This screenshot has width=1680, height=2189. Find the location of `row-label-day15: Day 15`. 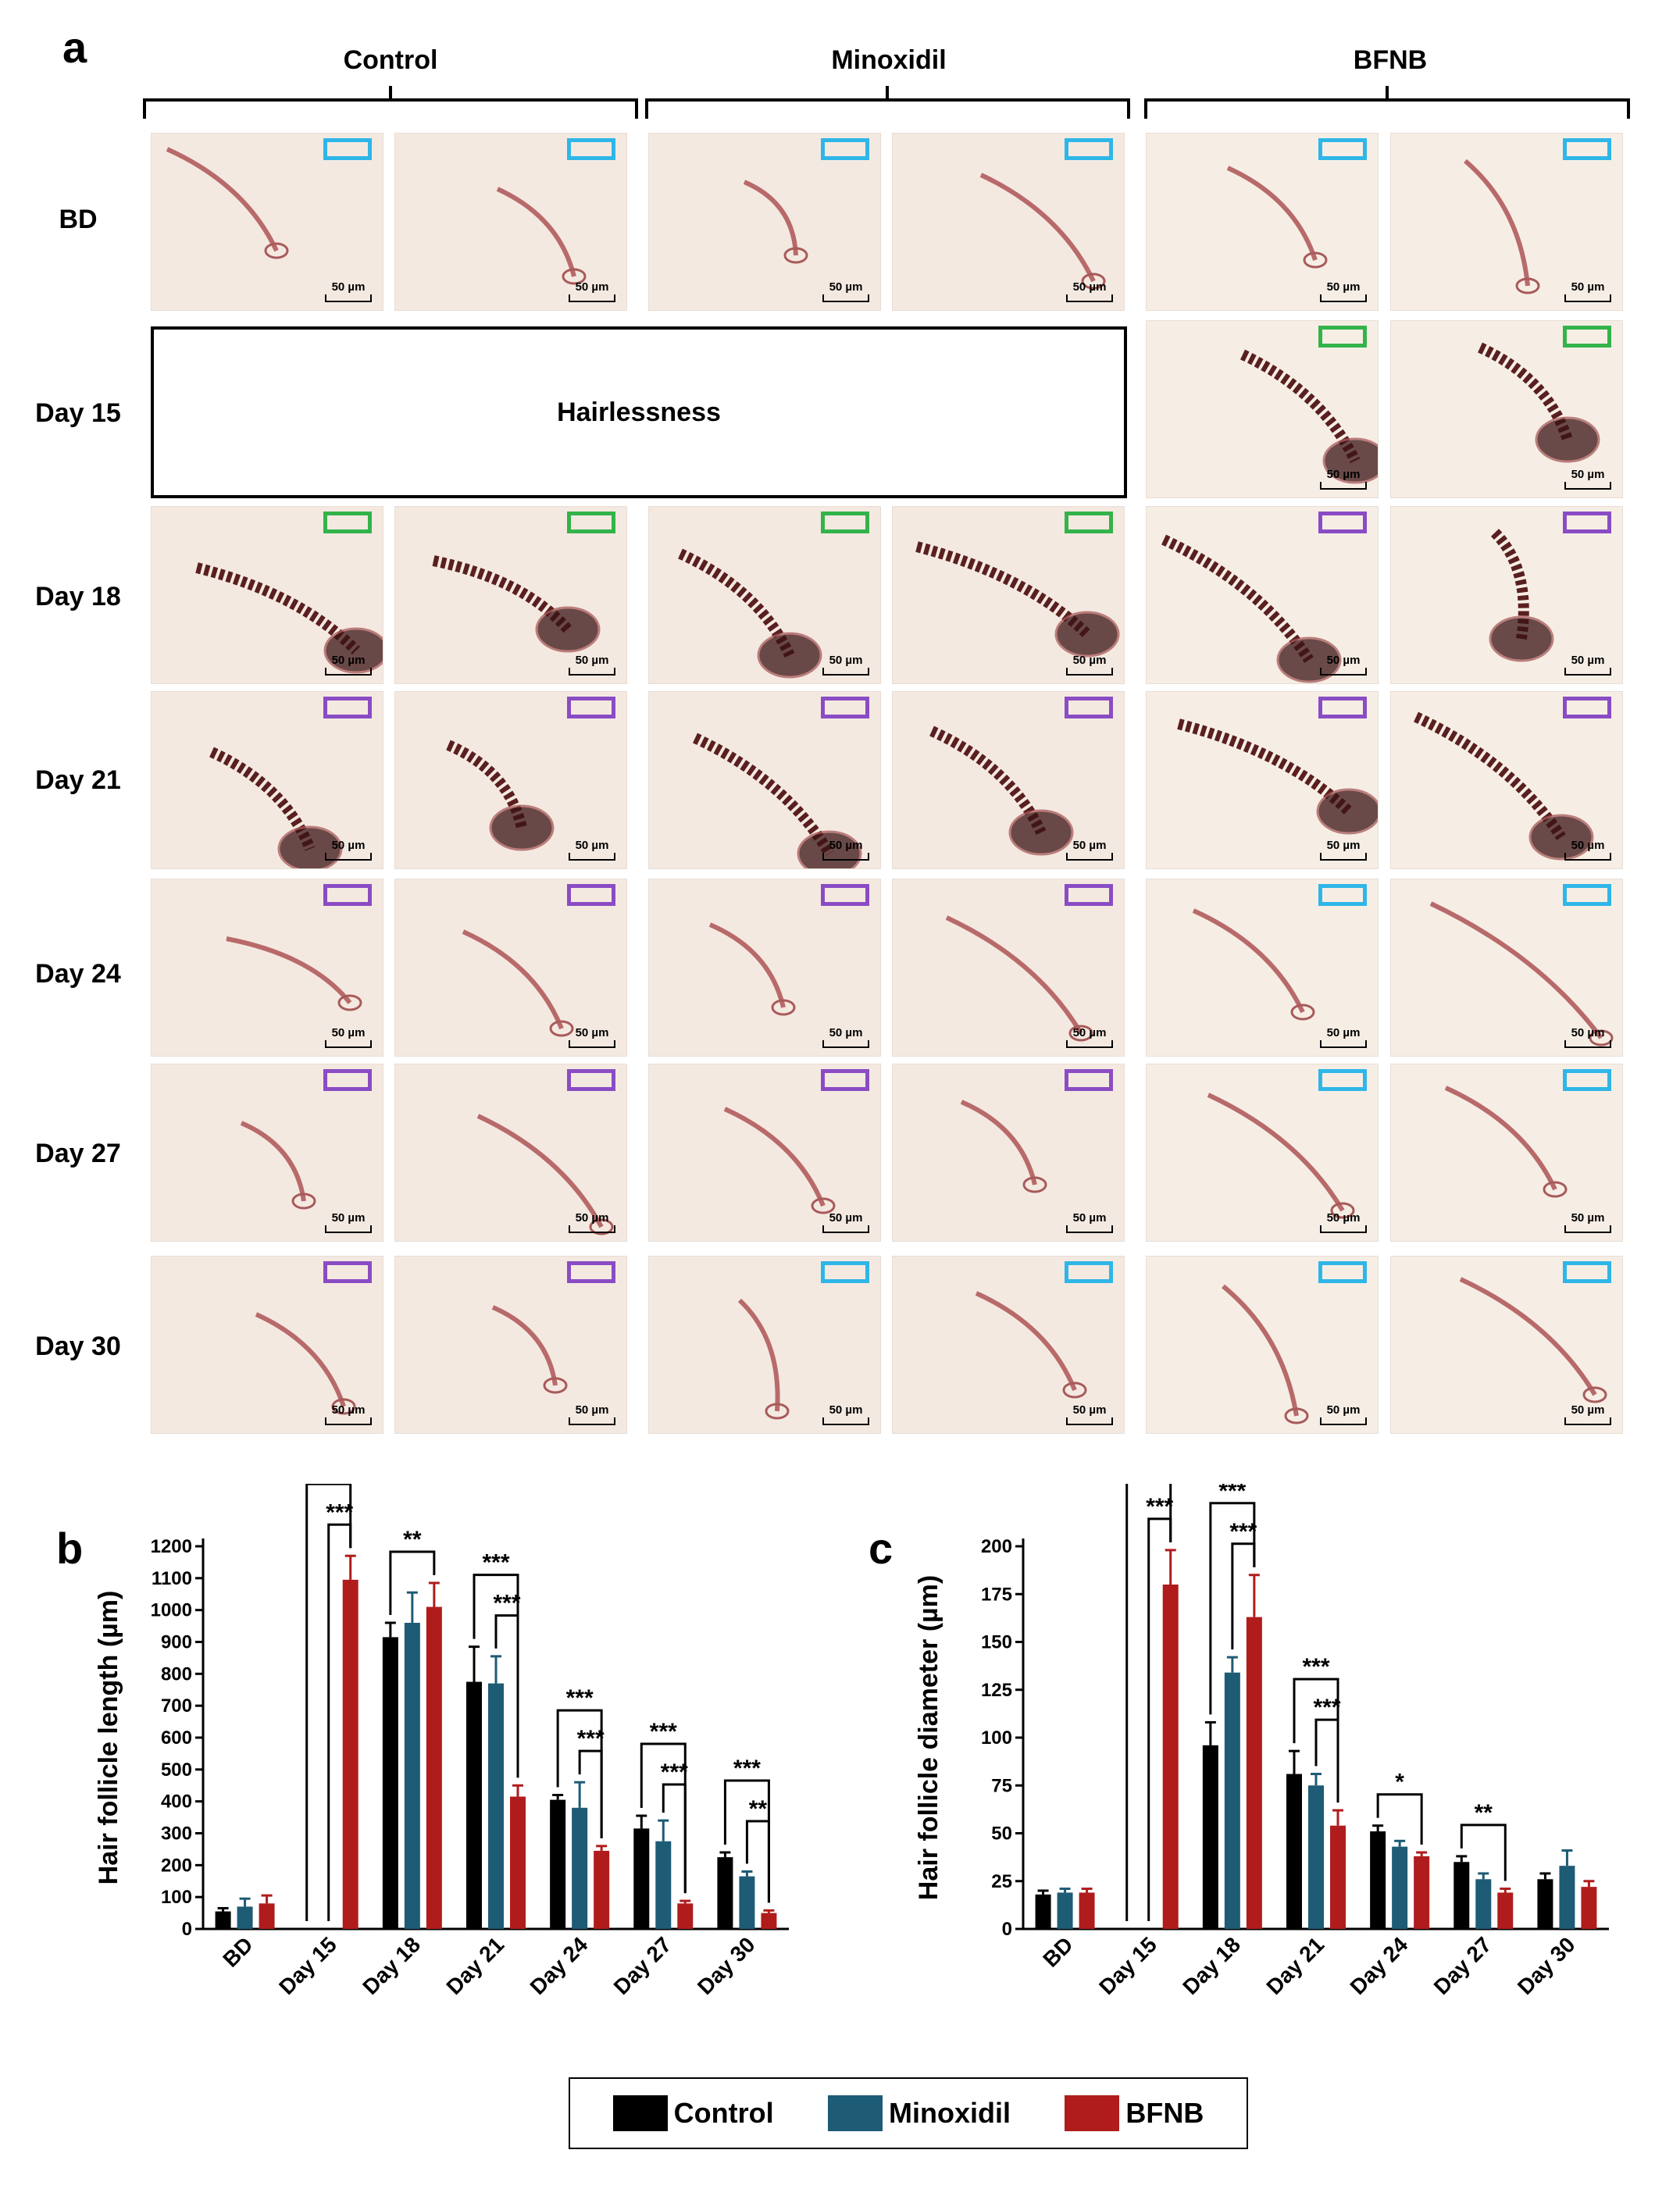

row-label-day15: Day 15 is located at coordinates (78, 413).